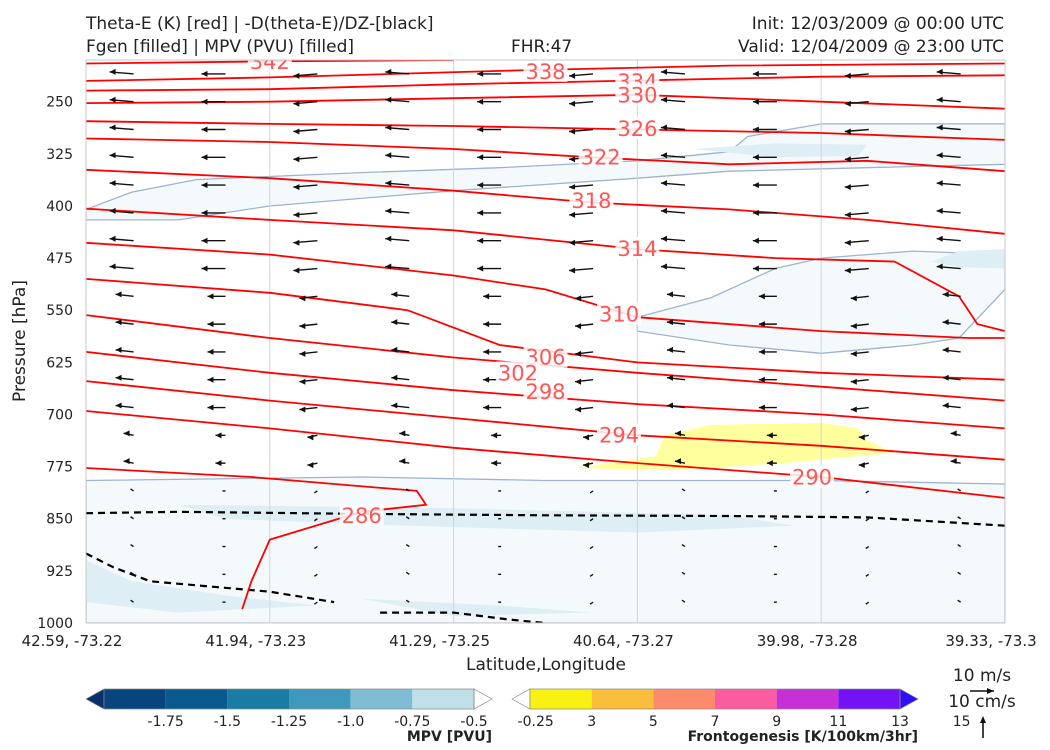 Image resolution: width=1050 pixels, height=750 pixels. Describe the element at coordinates (270, 62) in the screenshot. I see `theta-e-label-342: 342` at that location.